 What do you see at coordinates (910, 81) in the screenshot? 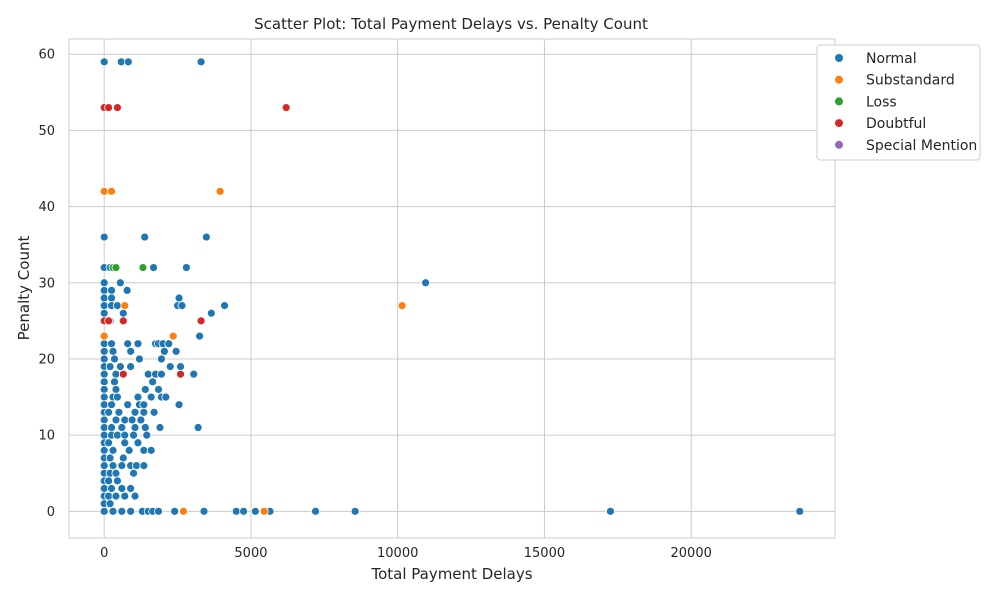
I see `legend-label: Substandard` at bounding box center [910, 81].